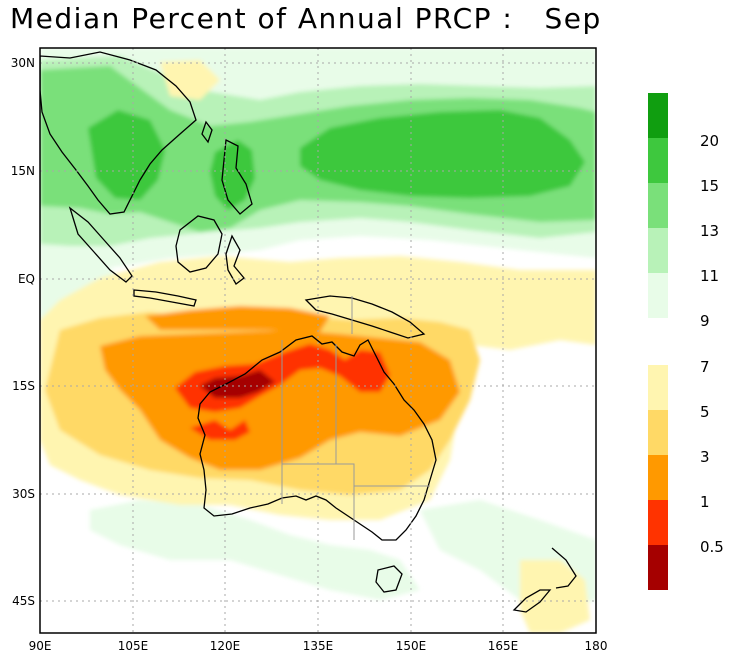 Image resolution: width=736 pixels, height=664 pixels. I want to click on y-tick-label: EQ, so click(26, 279).